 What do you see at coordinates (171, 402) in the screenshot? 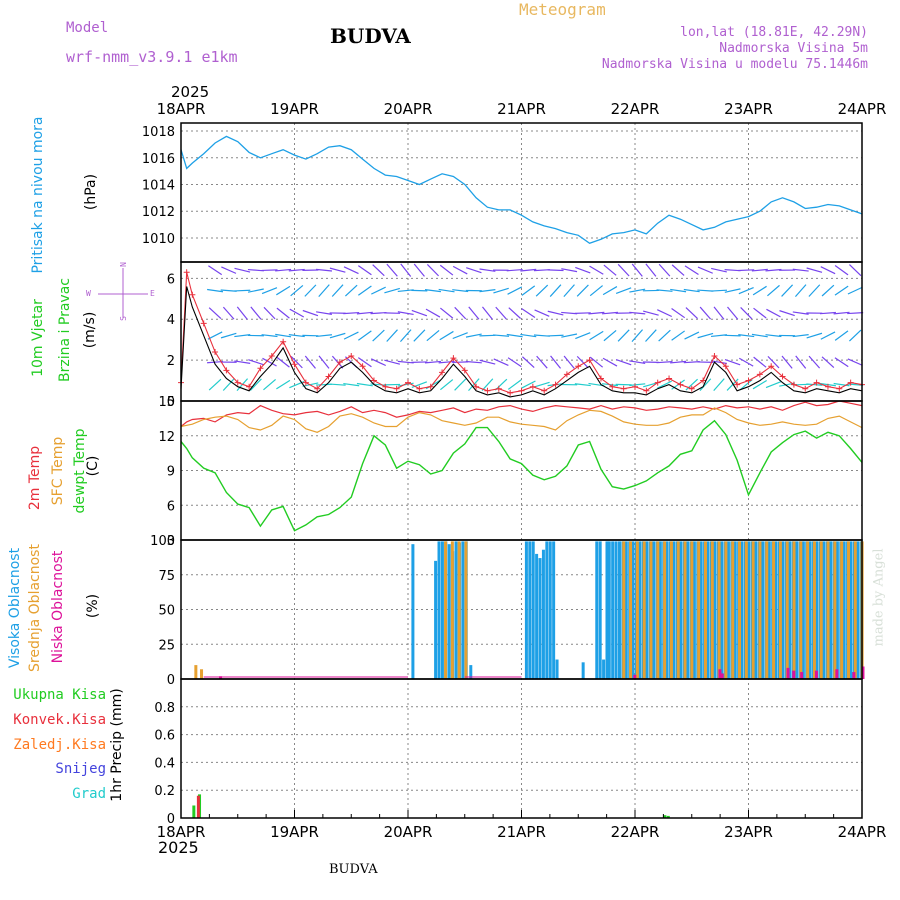
I see `y-tick-label: 0` at bounding box center [171, 402].